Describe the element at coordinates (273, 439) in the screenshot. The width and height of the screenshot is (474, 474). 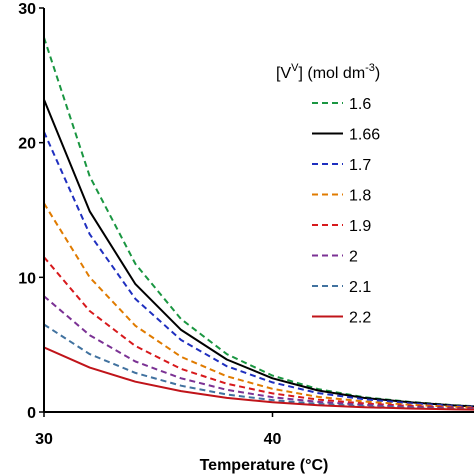
I see `x-tick-label: 40` at that location.